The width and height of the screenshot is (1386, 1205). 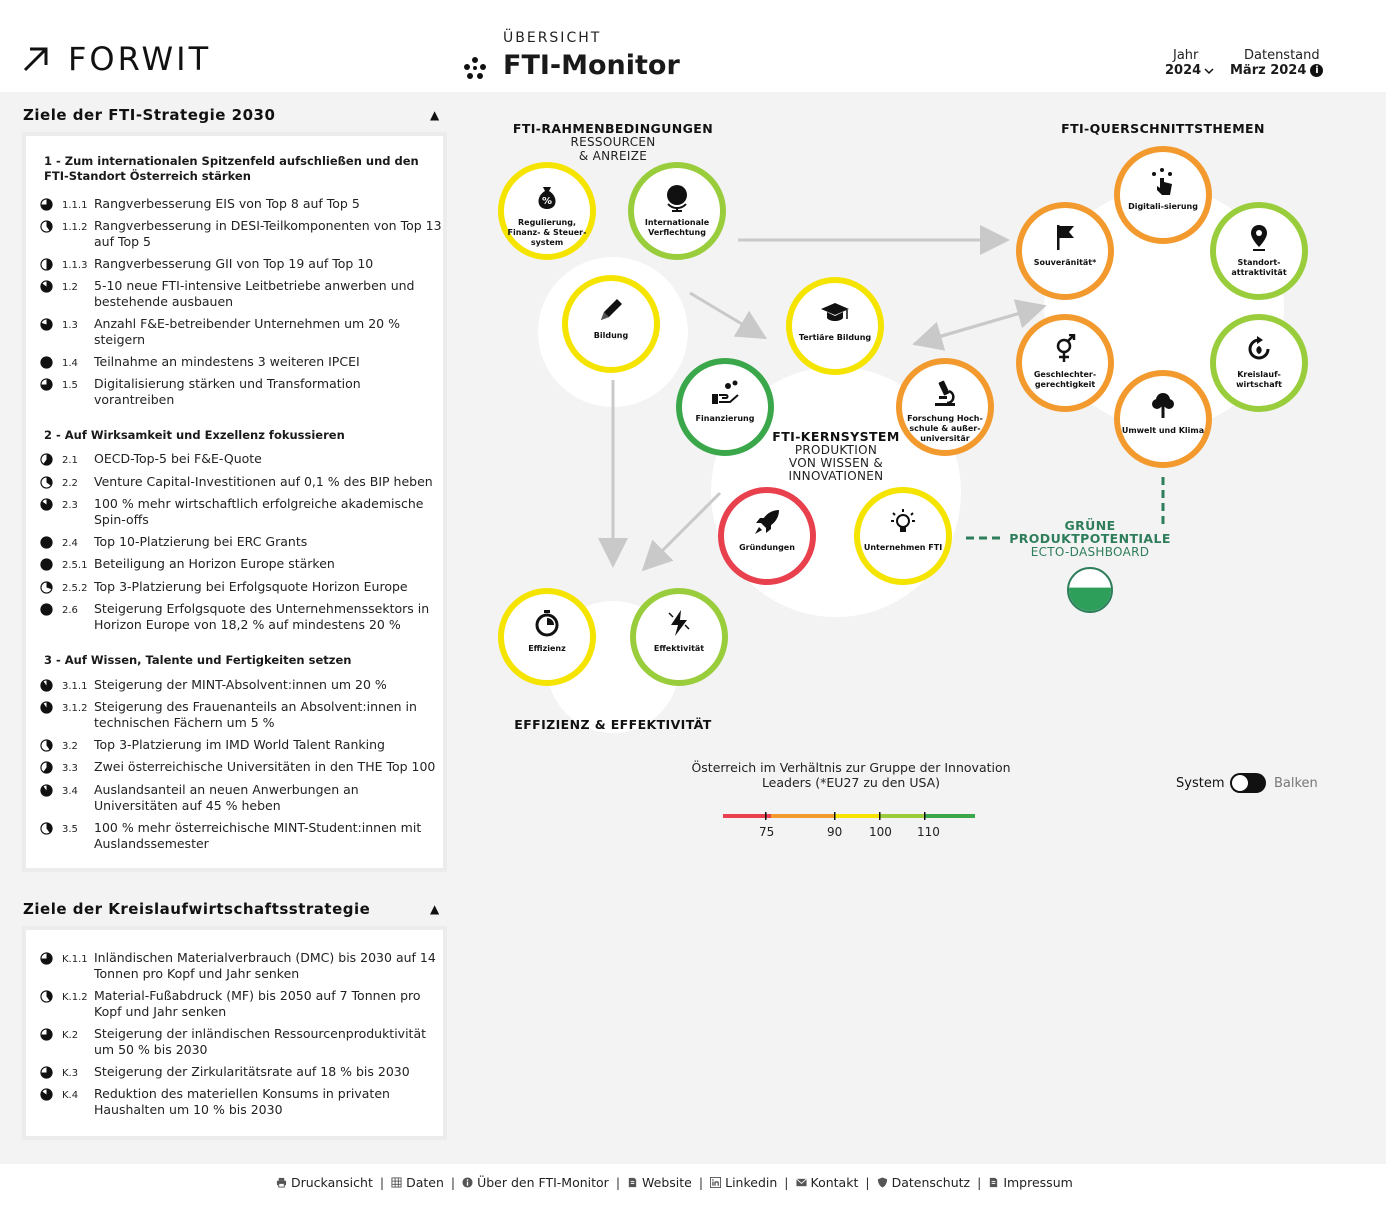 What do you see at coordinates (923, 1182) in the screenshot?
I see `footer-link-datenschutz: Datenschutz` at bounding box center [923, 1182].